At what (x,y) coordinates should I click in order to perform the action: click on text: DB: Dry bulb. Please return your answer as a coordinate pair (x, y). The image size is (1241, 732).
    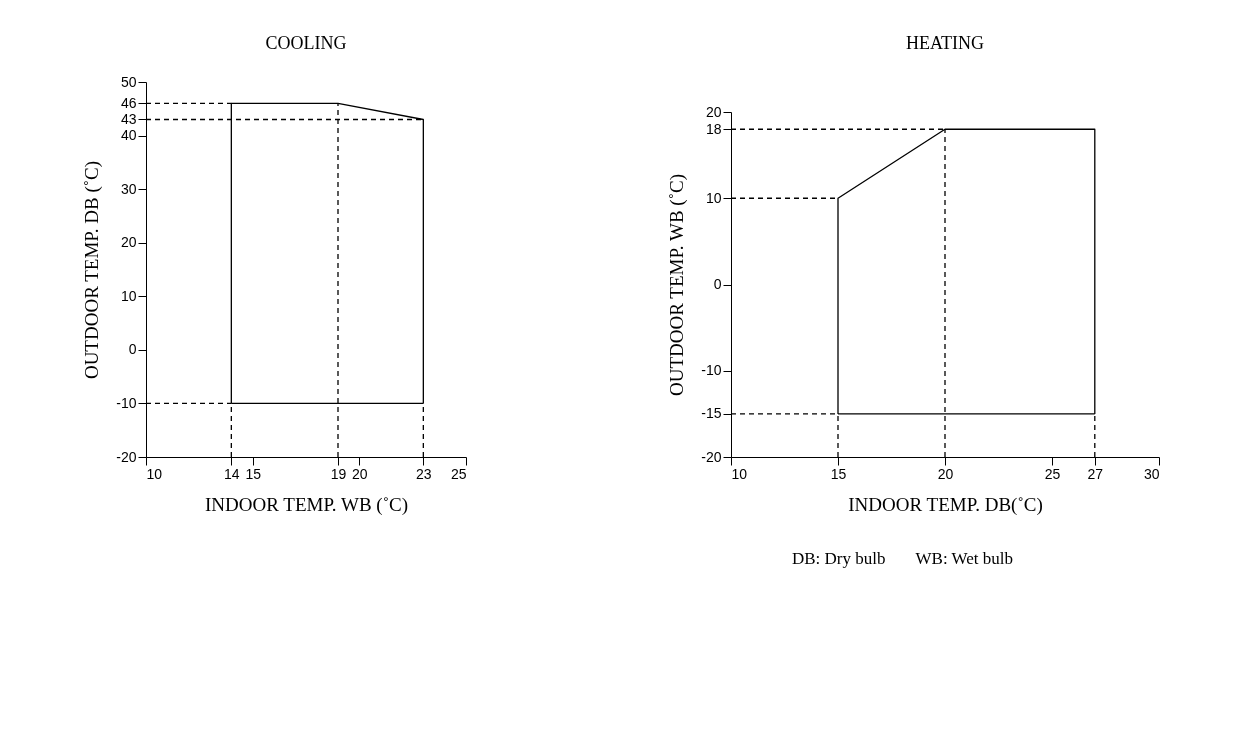
    Looking at the image, I should click on (839, 558).